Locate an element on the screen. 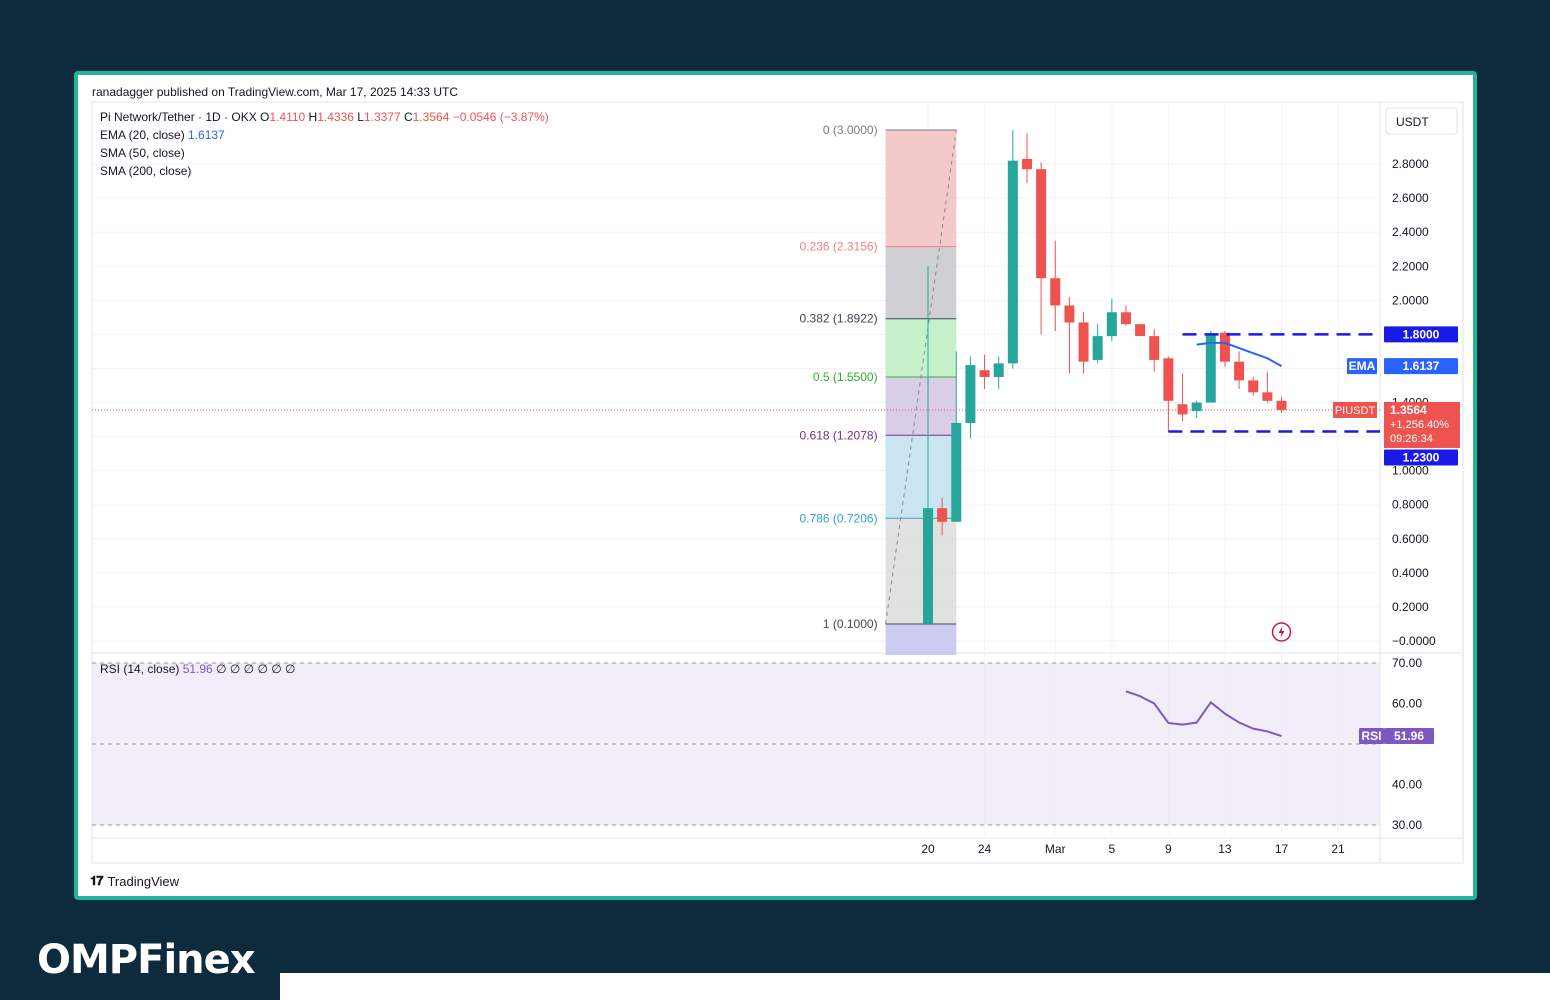 The height and width of the screenshot is (1000, 1550). currency-select: USDT is located at coordinates (1412, 122).